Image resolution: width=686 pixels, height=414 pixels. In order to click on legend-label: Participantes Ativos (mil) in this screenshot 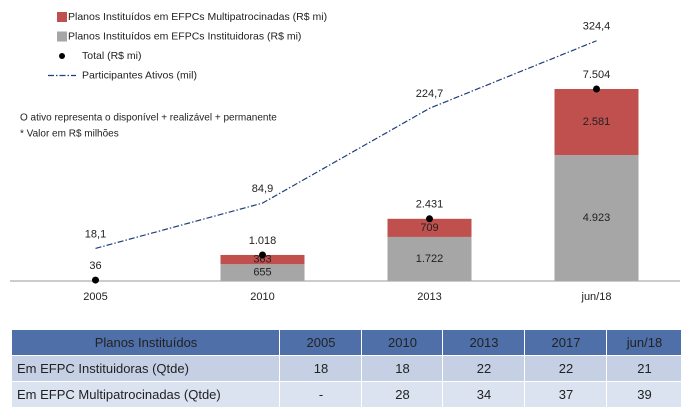, I will do `click(139, 75)`.